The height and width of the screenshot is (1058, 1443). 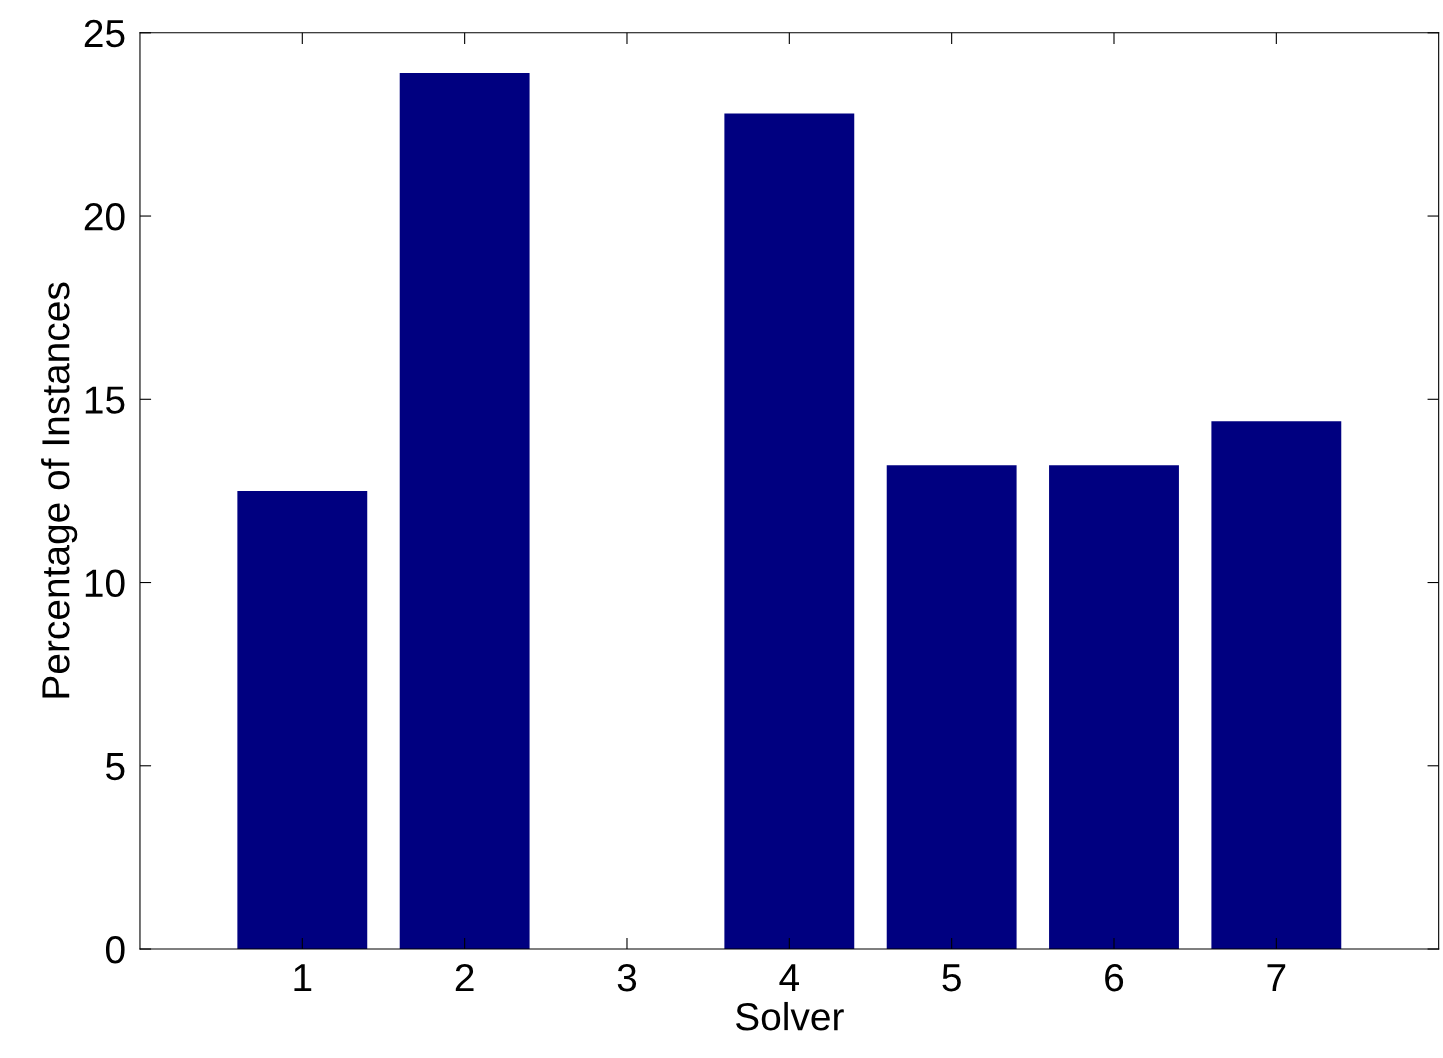 What do you see at coordinates (789, 978) in the screenshot?
I see `x-tick-label: 4` at bounding box center [789, 978].